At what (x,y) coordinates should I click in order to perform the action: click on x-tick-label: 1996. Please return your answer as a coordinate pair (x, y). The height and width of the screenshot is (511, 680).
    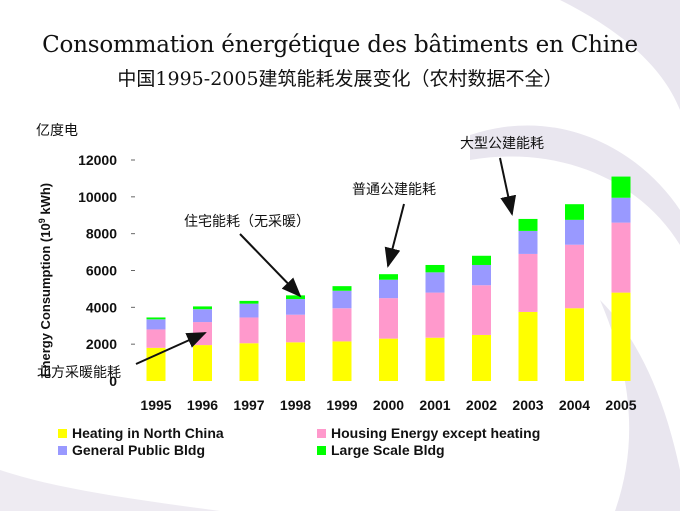
    Looking at the image, I should click on (202, 405).